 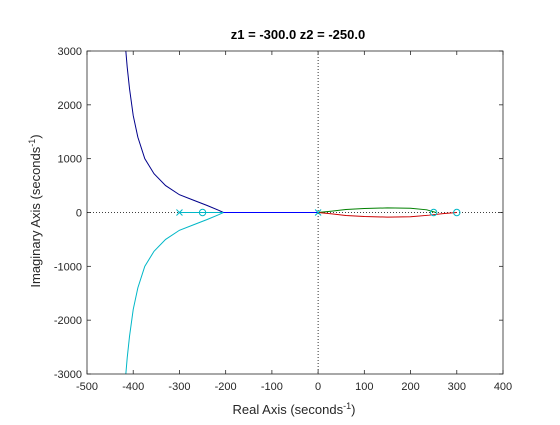 I want to click on x-tick-label: -200, so click(x=226, y=387).